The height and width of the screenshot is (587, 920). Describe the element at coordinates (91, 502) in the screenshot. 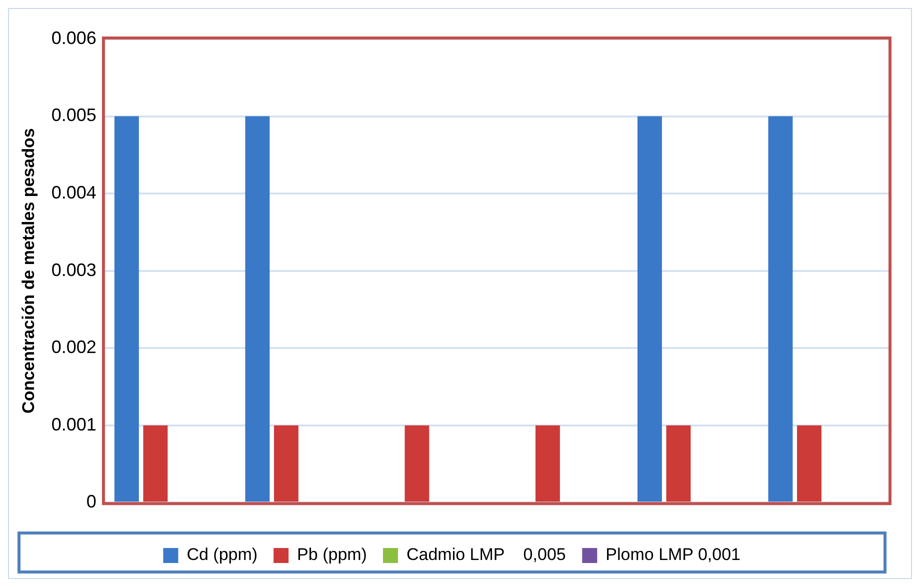

I see `y-tick-label: 0` at that location.